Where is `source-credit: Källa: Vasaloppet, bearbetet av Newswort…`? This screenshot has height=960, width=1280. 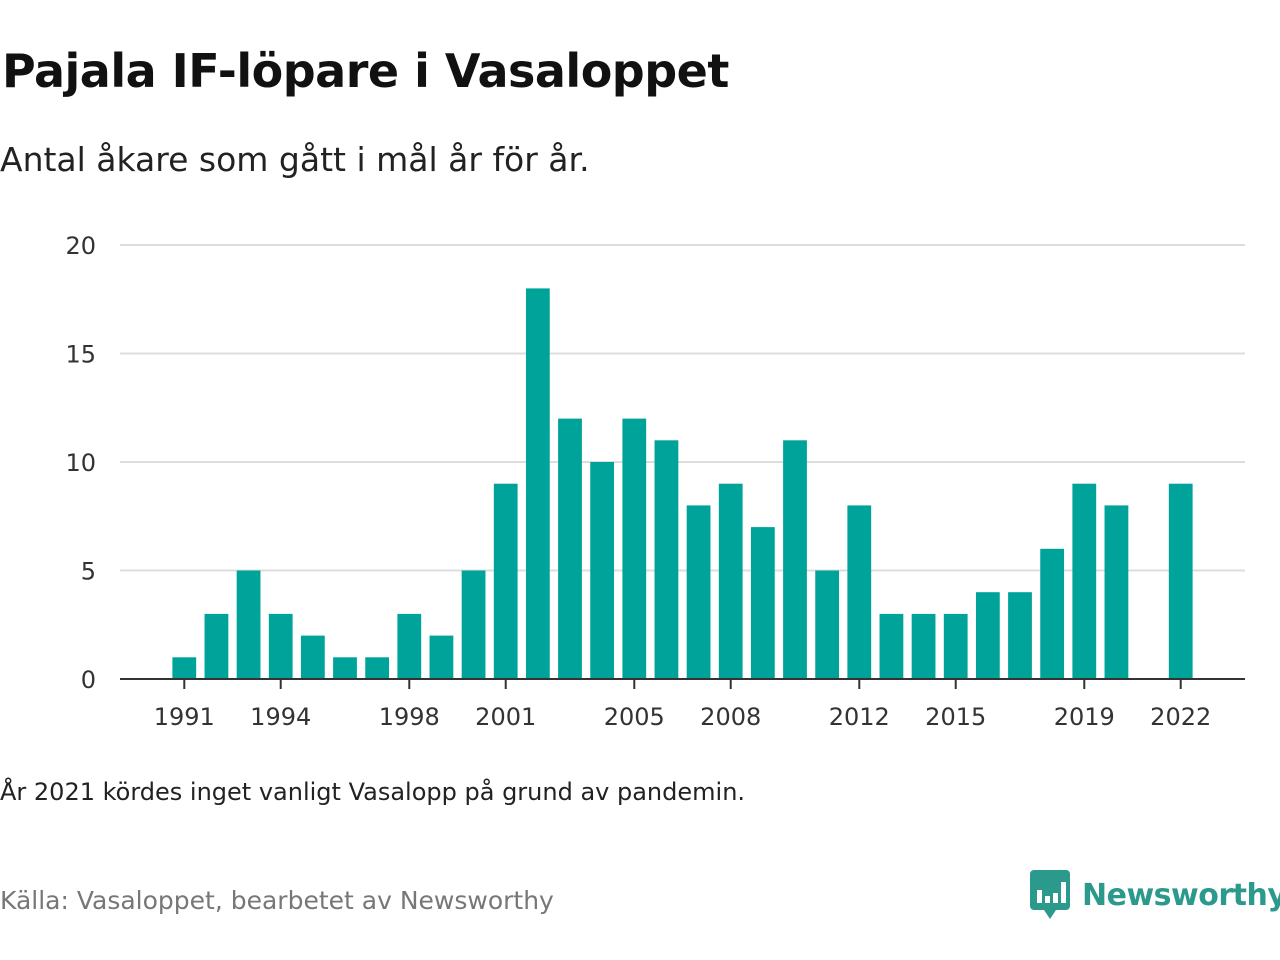
source-credit: Källa: Vasaloppet, bearbetet av Newswort… is located at coordinates (277, 900).